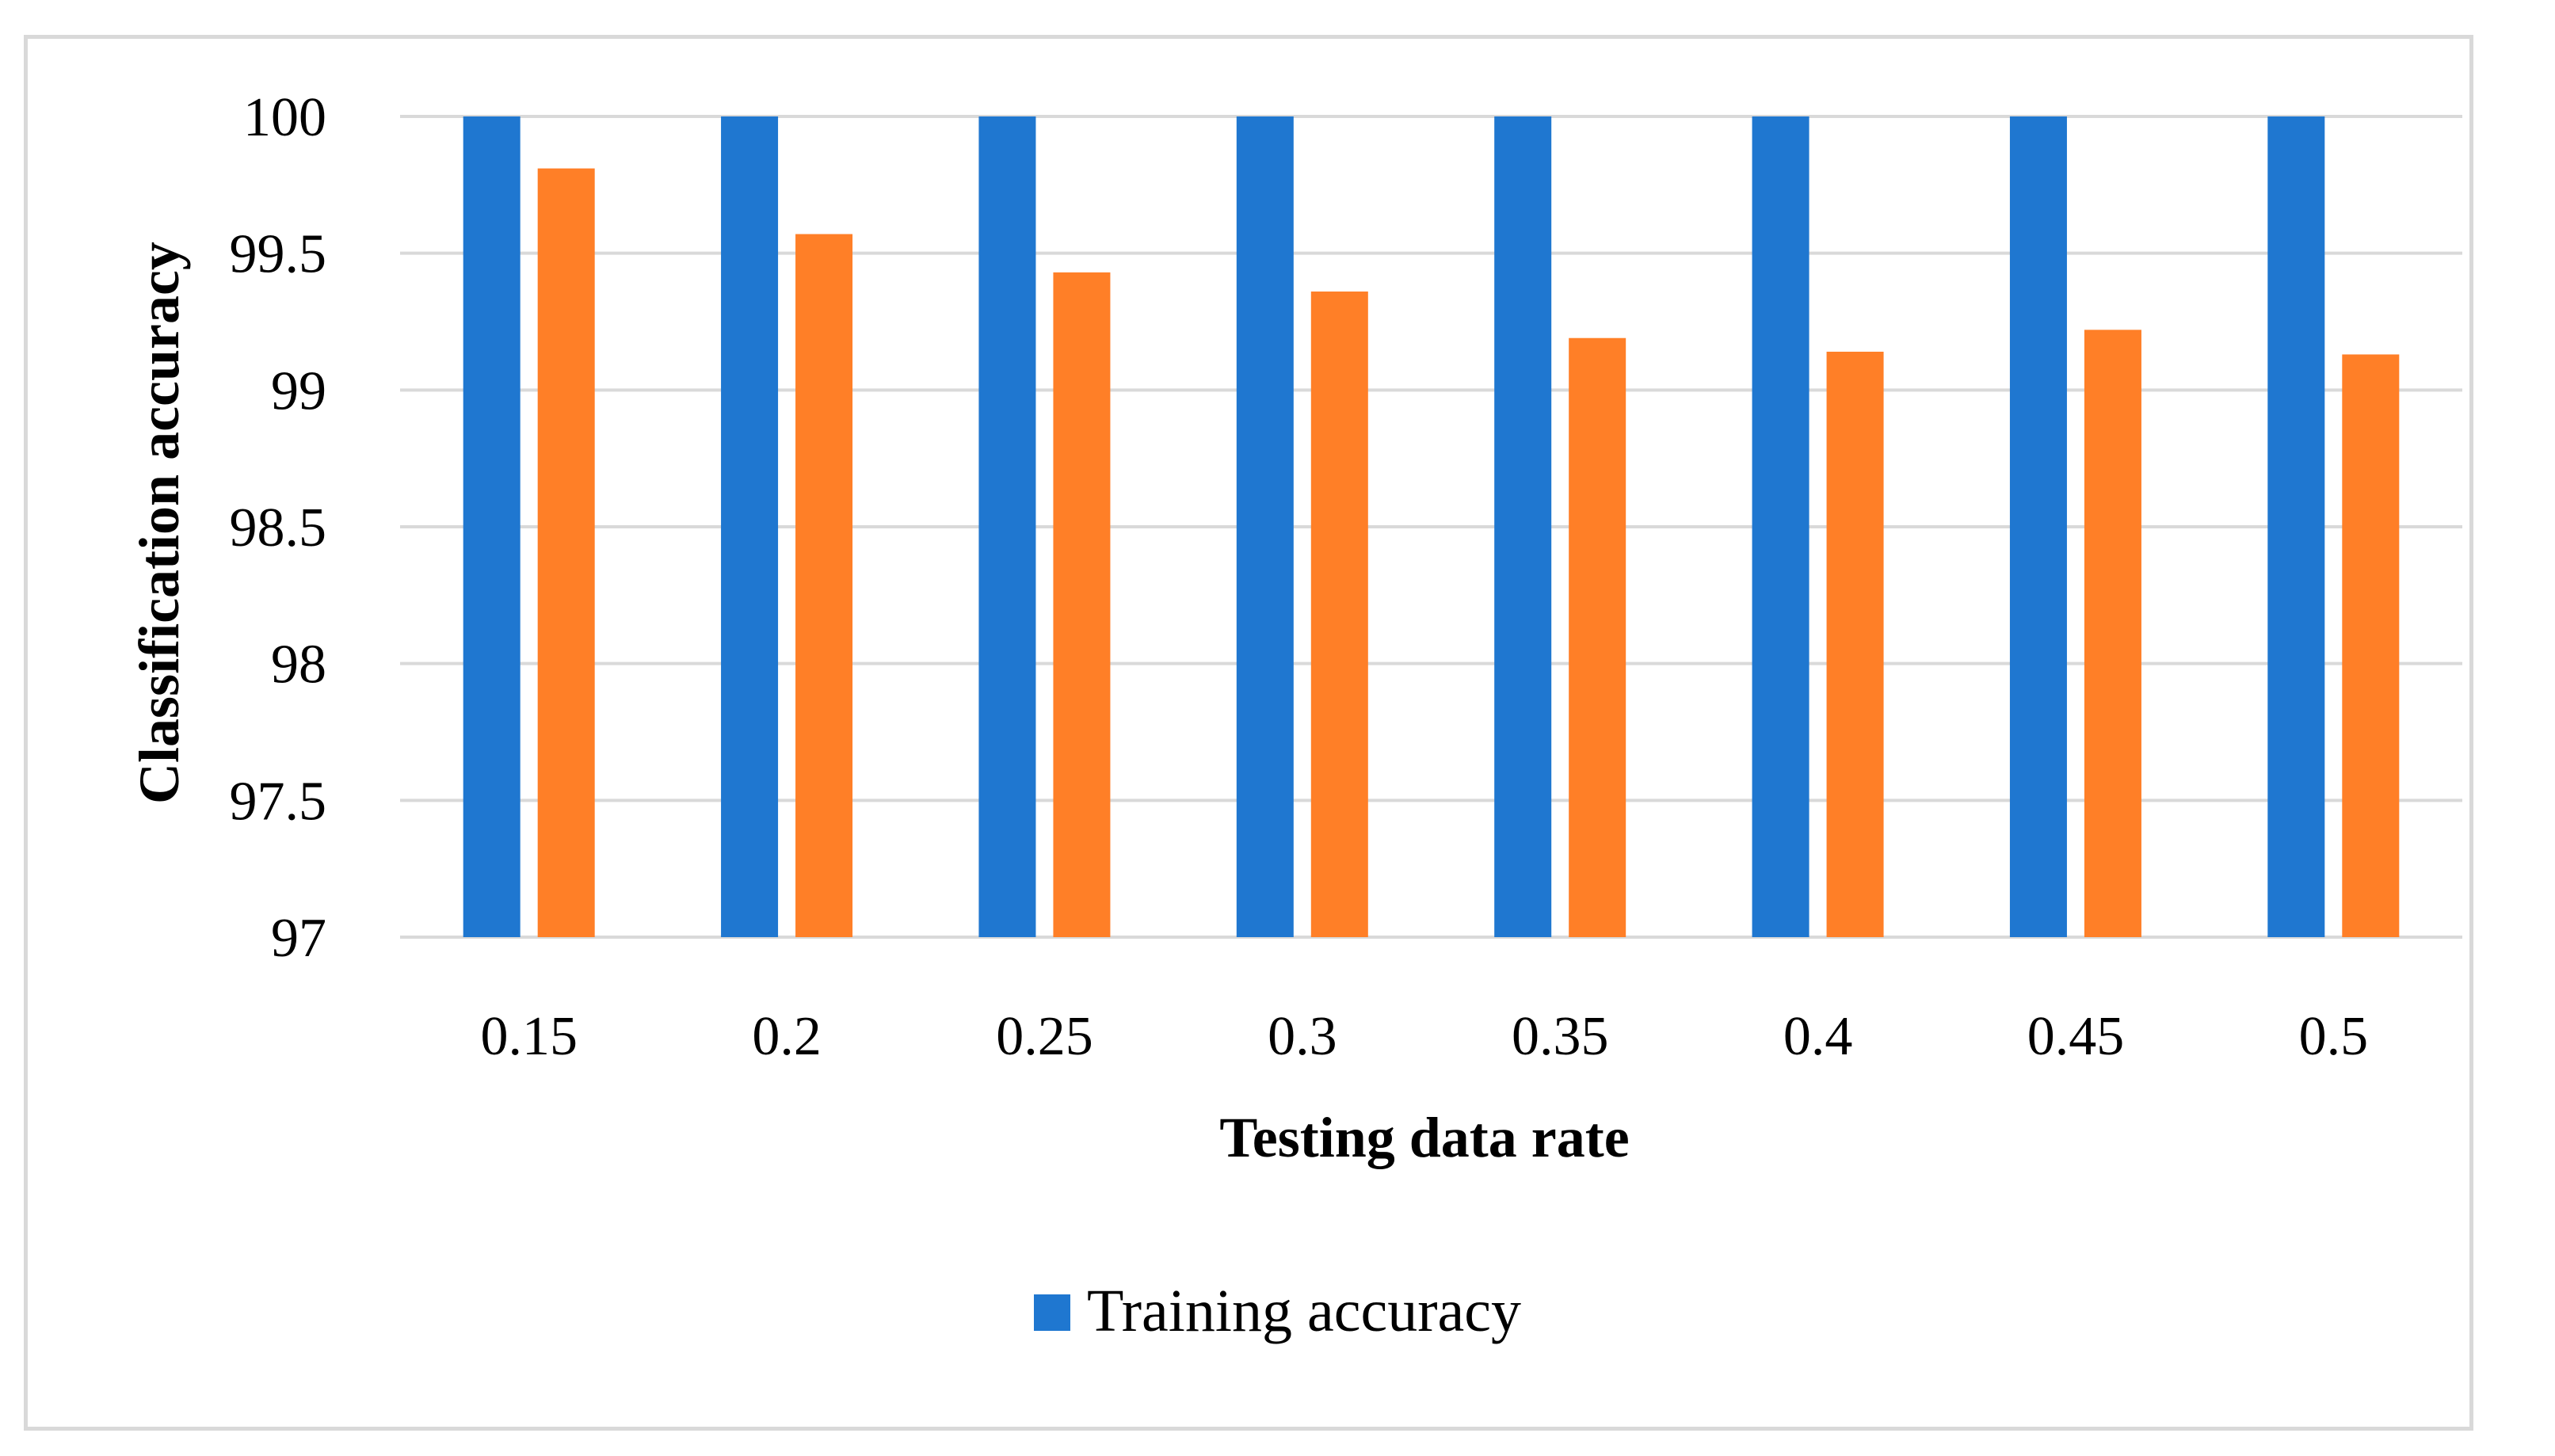 The image size is (2555, 1456). What do you see at coordinates (298, 665) in the screenshot?
I see `y-tick-label: 98` at bounding box center [298, 665].